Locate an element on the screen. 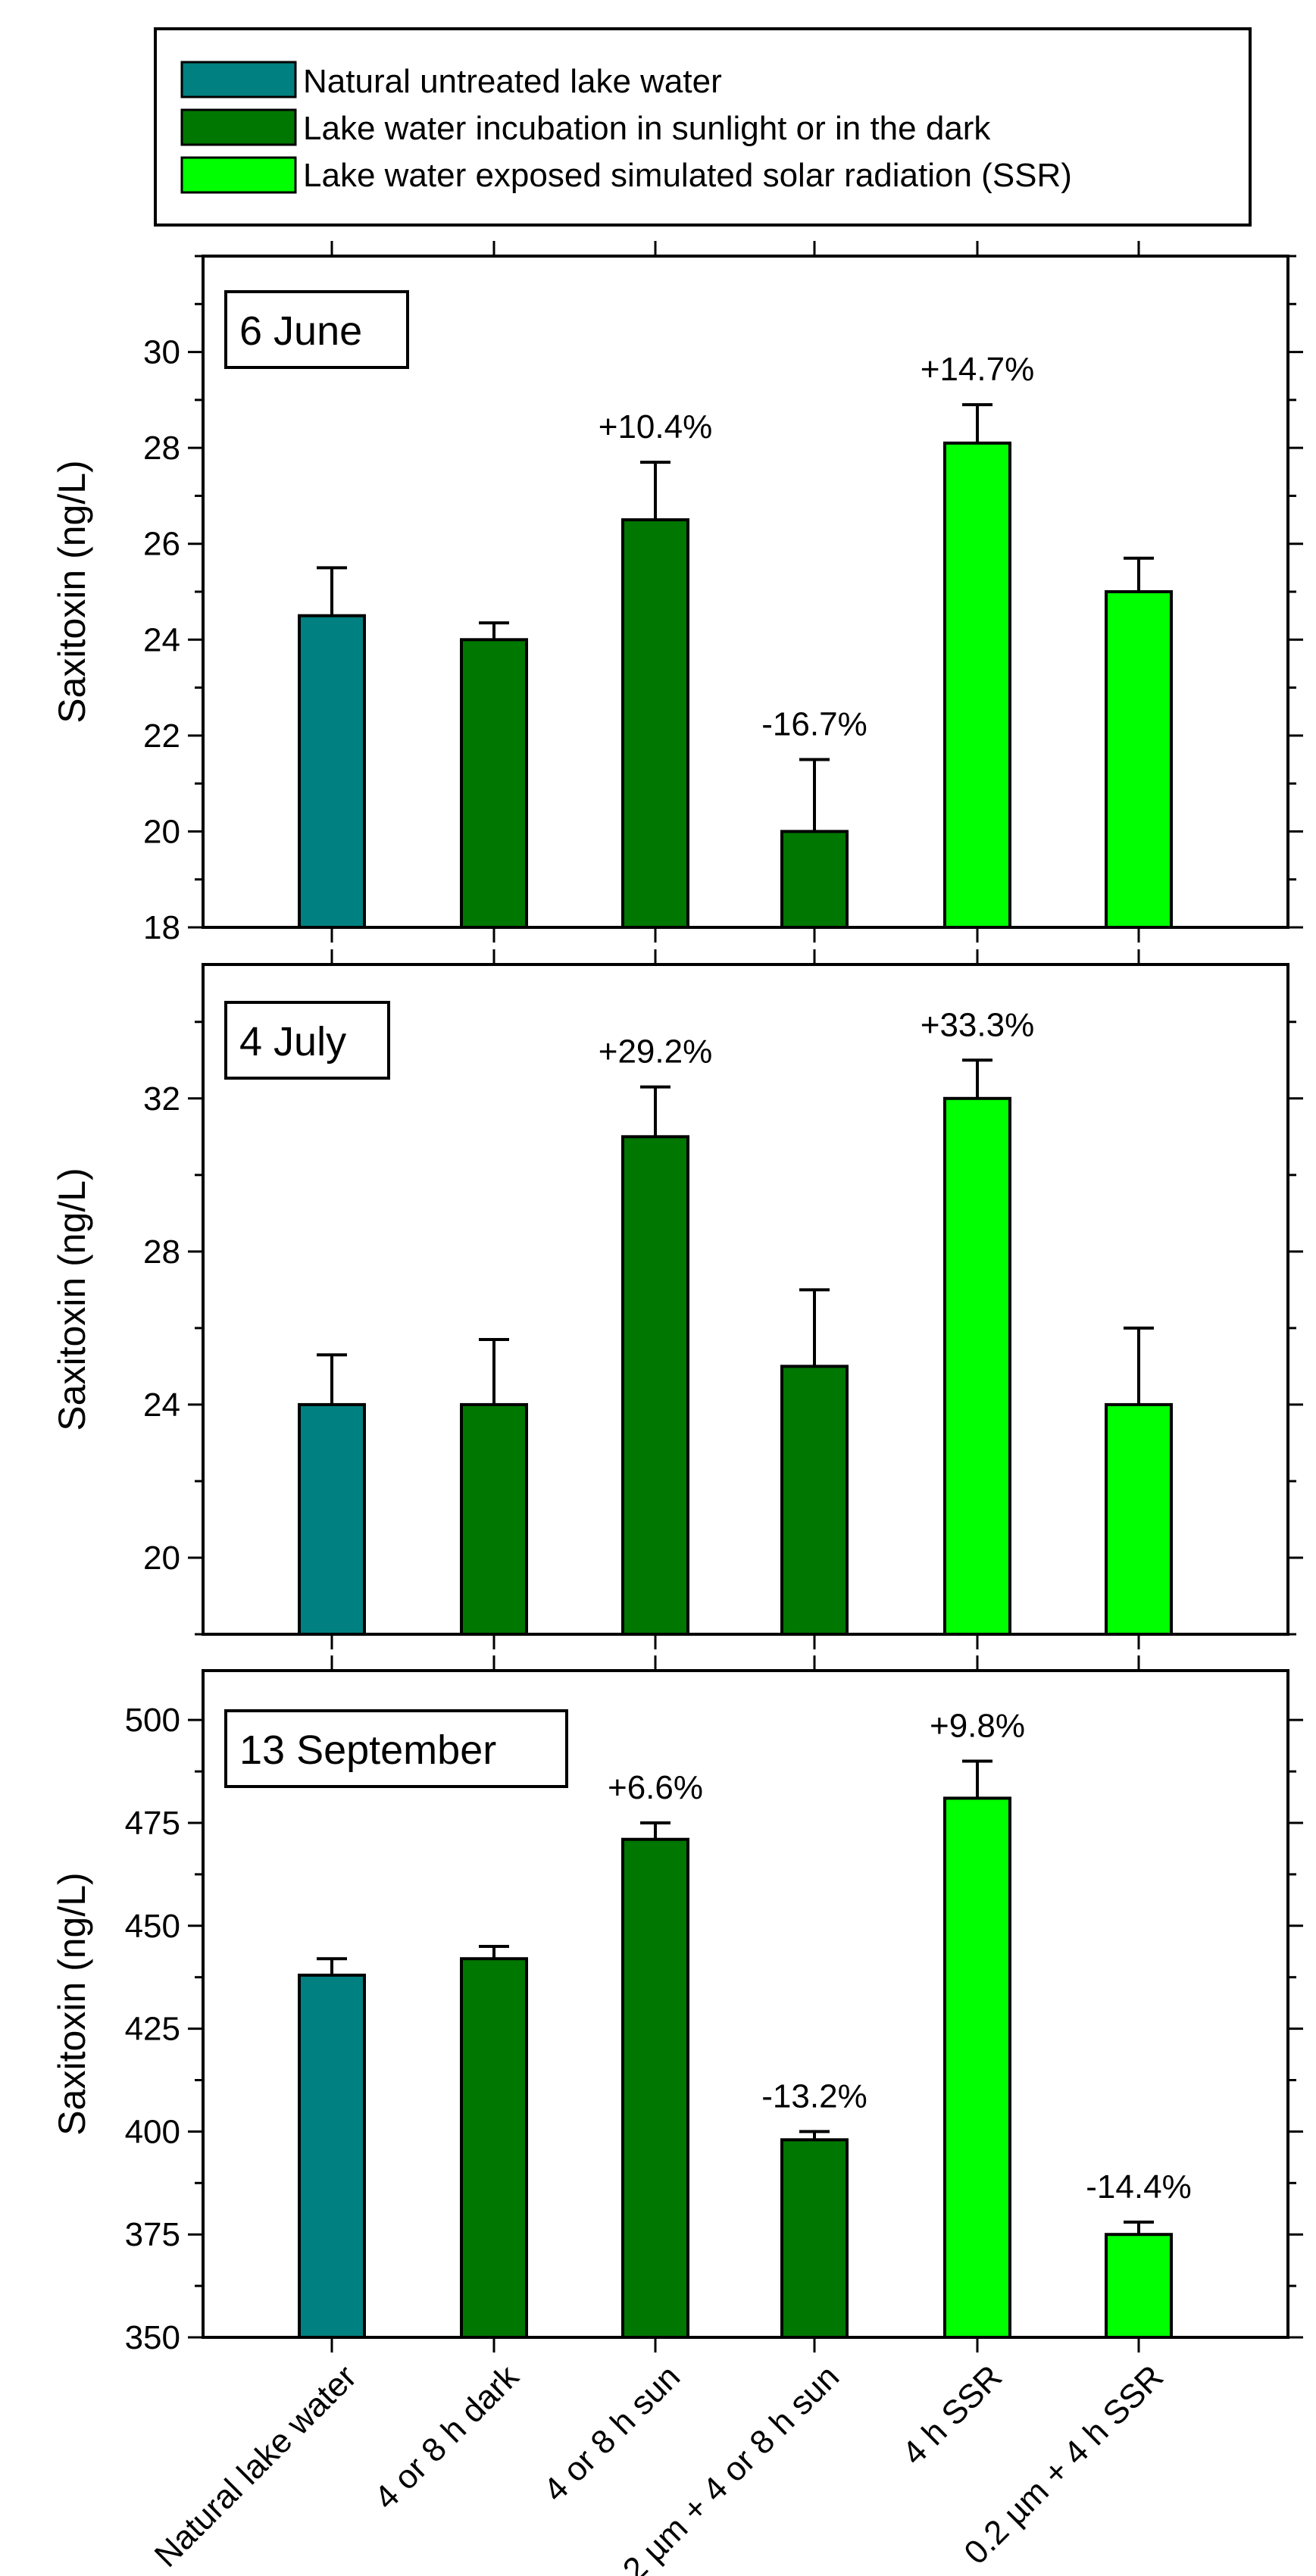  percent-change-label: +9.8% is located at coordinates (977, 1726).